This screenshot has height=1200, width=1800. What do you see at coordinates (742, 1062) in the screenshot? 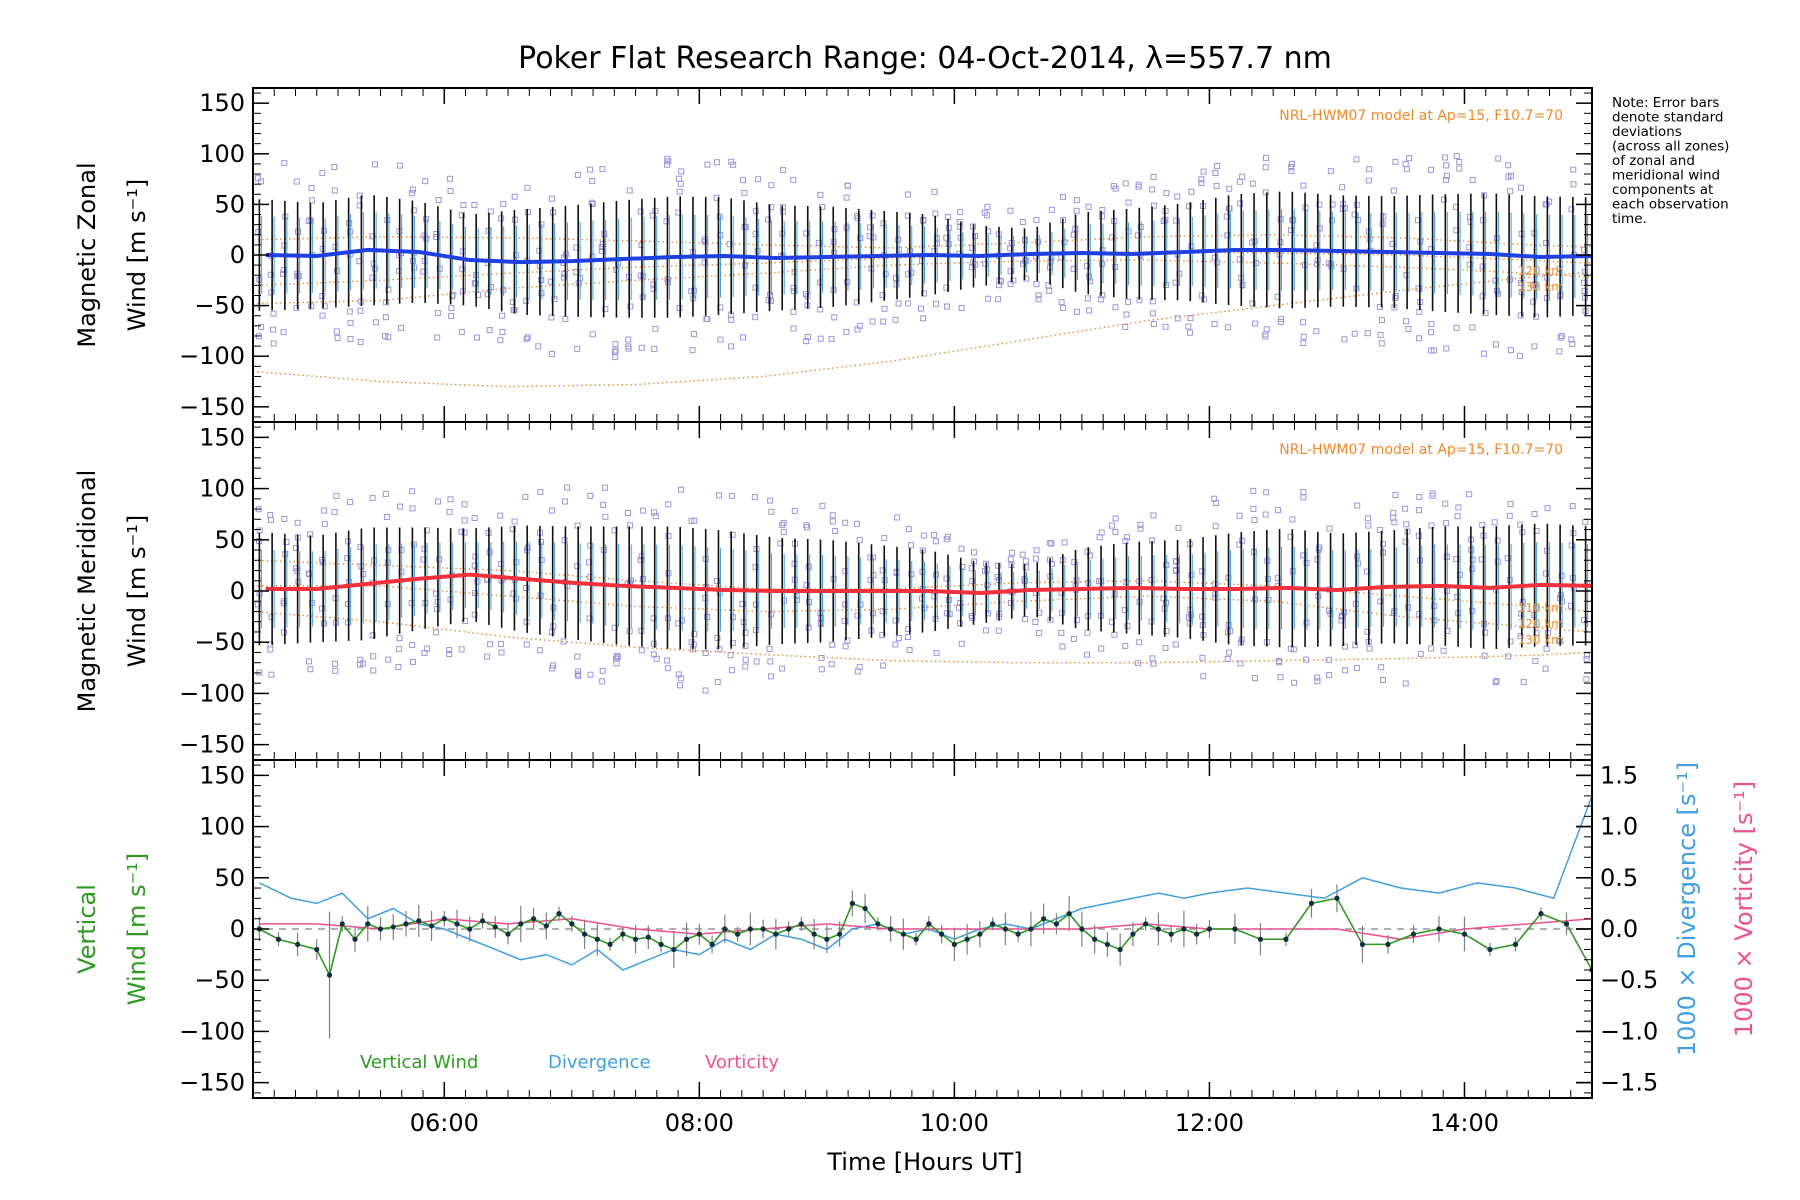
I see `legend-item: Vorticity` at bounding box center [742, 1062].